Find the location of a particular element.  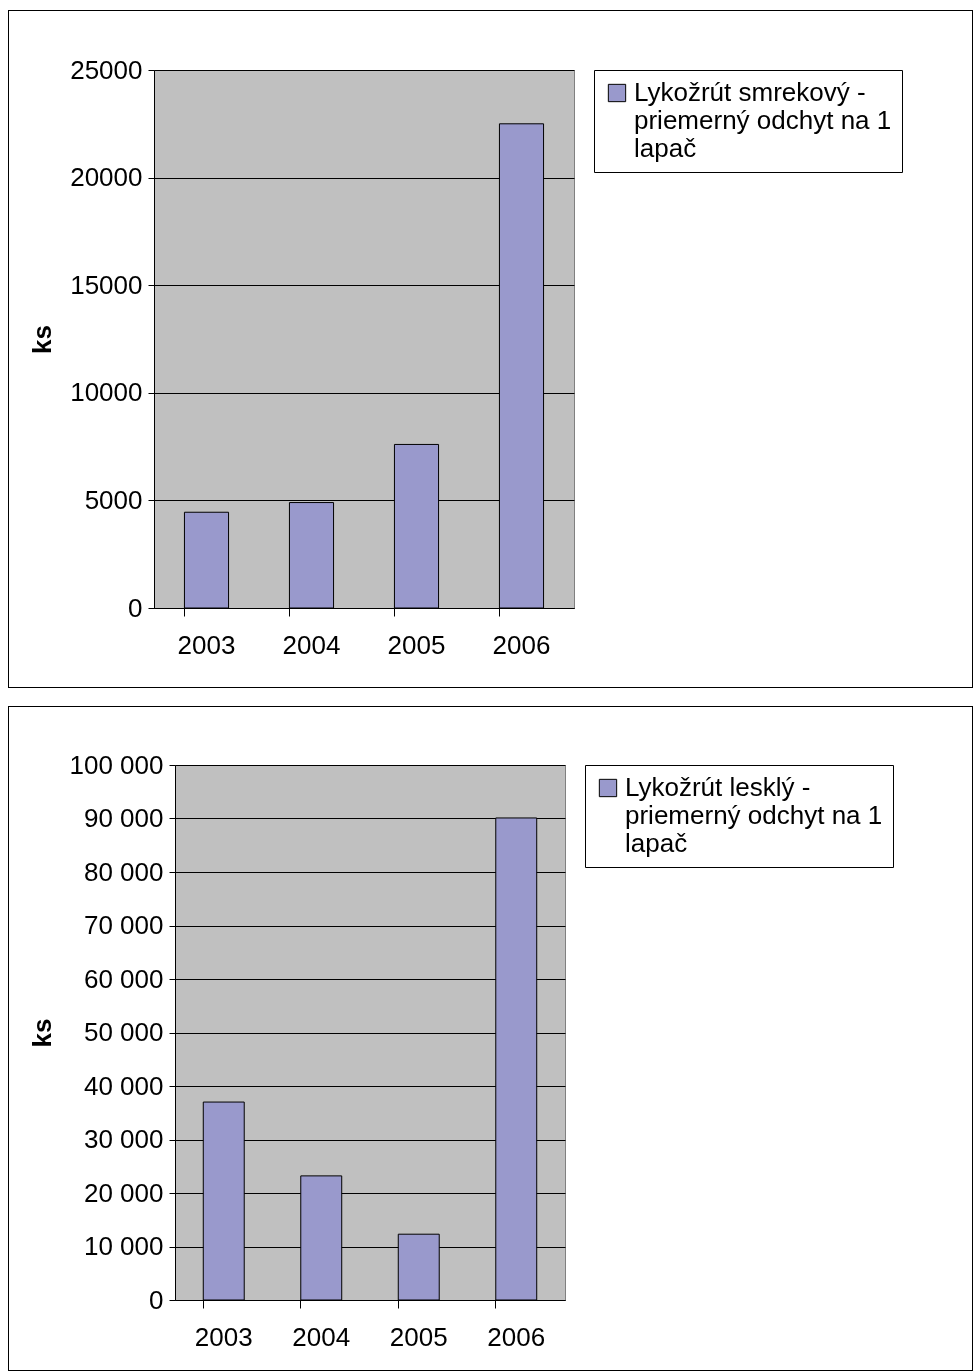

y-tick-label: 80 000 is located at coordinates (123, 871).